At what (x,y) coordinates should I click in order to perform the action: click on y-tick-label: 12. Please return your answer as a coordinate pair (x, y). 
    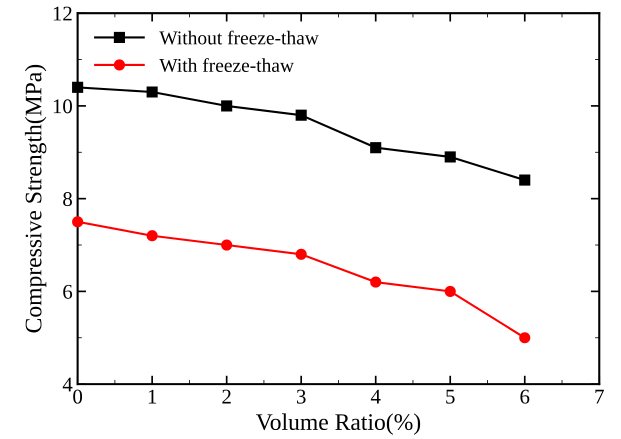
    Looking at the image, I should click on (63, 13).